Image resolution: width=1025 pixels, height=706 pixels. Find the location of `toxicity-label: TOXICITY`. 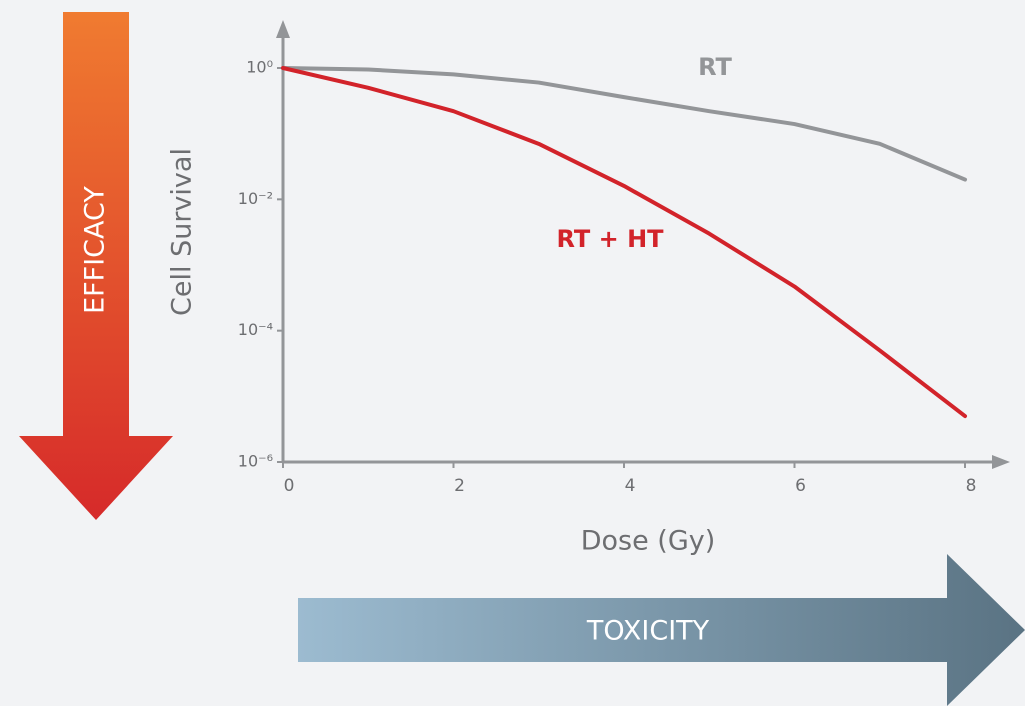

toxicity-label: TOXICITY is located at coordinates (648, 631).